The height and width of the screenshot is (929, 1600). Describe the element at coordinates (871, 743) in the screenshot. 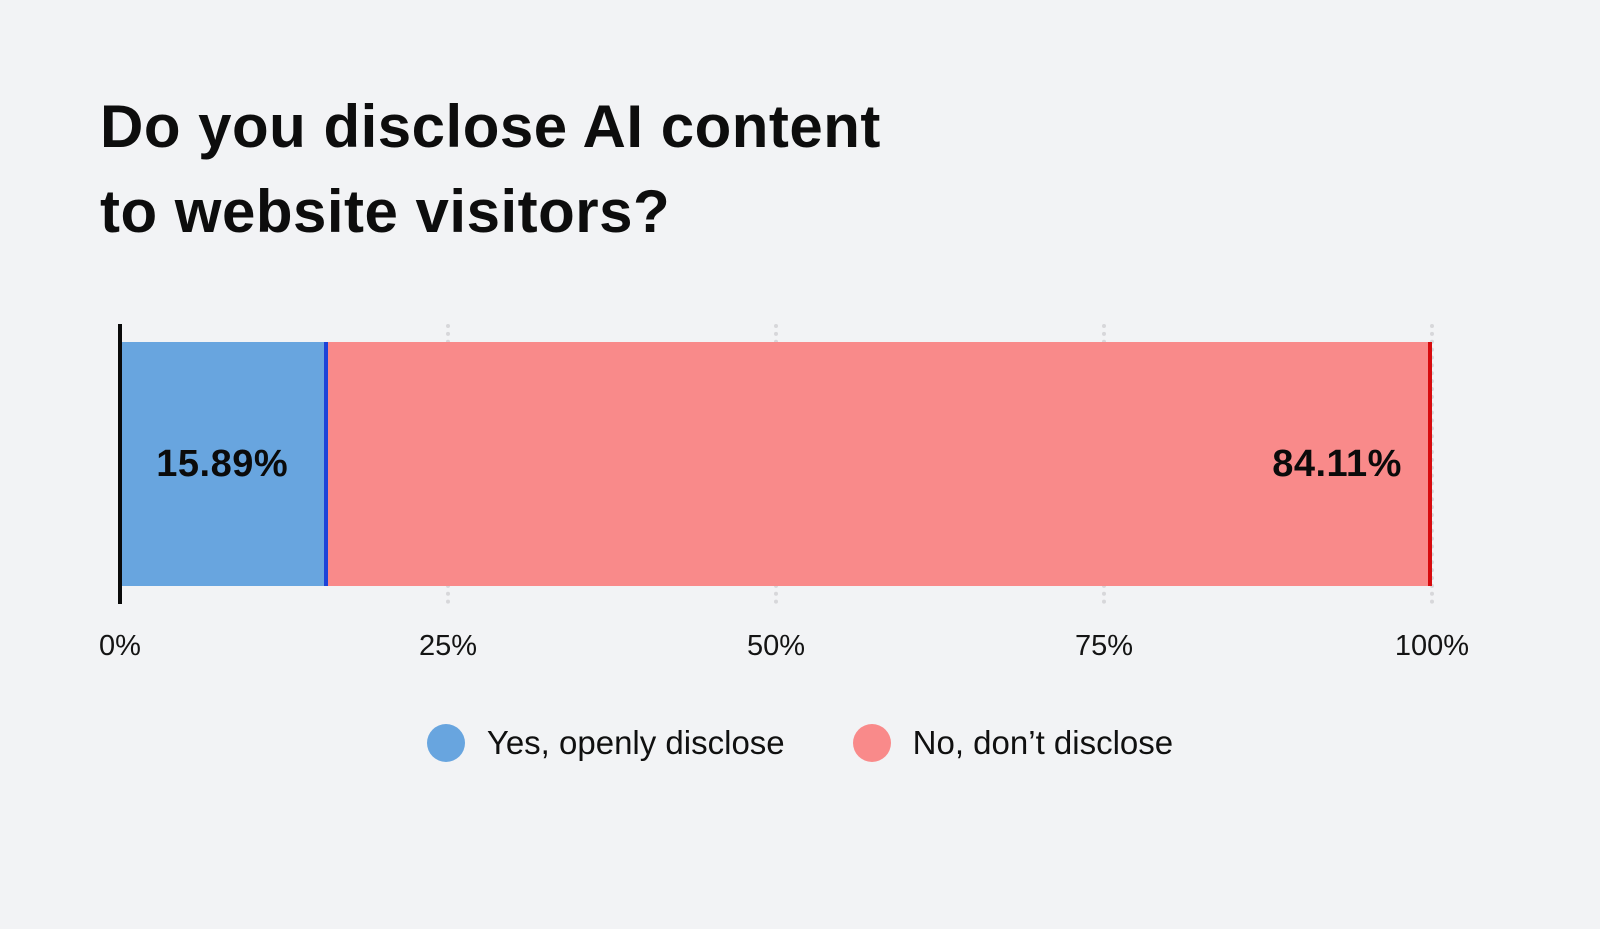

I see `legend-swatch-no-icon` at that location.